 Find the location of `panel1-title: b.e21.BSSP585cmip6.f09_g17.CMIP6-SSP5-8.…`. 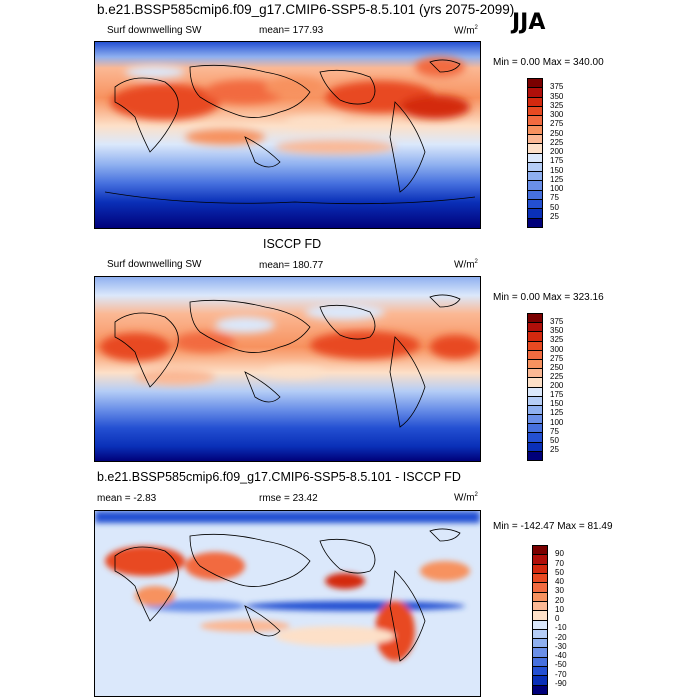

panel1-title: b.e21.BSSP585cmip6.f09_g17.CMIP6-SSP5-8.… is located at coordinates (306, 9).